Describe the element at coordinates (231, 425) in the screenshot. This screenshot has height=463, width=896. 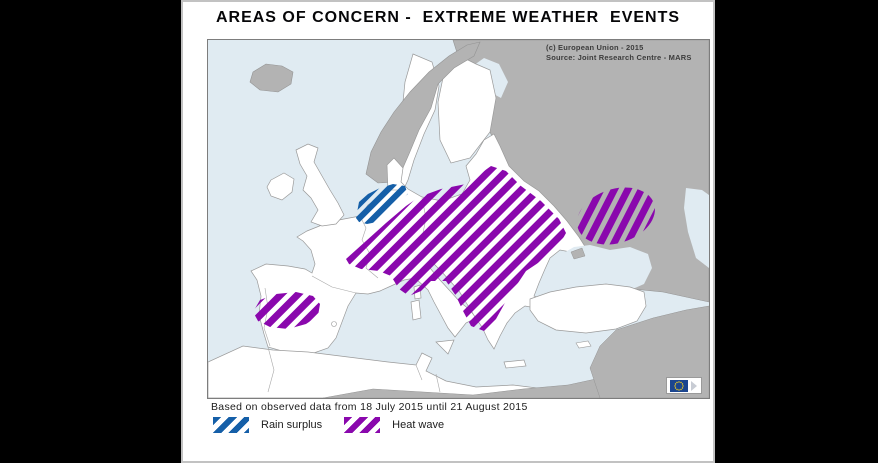
I see `rain-surplus-swatch` at that location.